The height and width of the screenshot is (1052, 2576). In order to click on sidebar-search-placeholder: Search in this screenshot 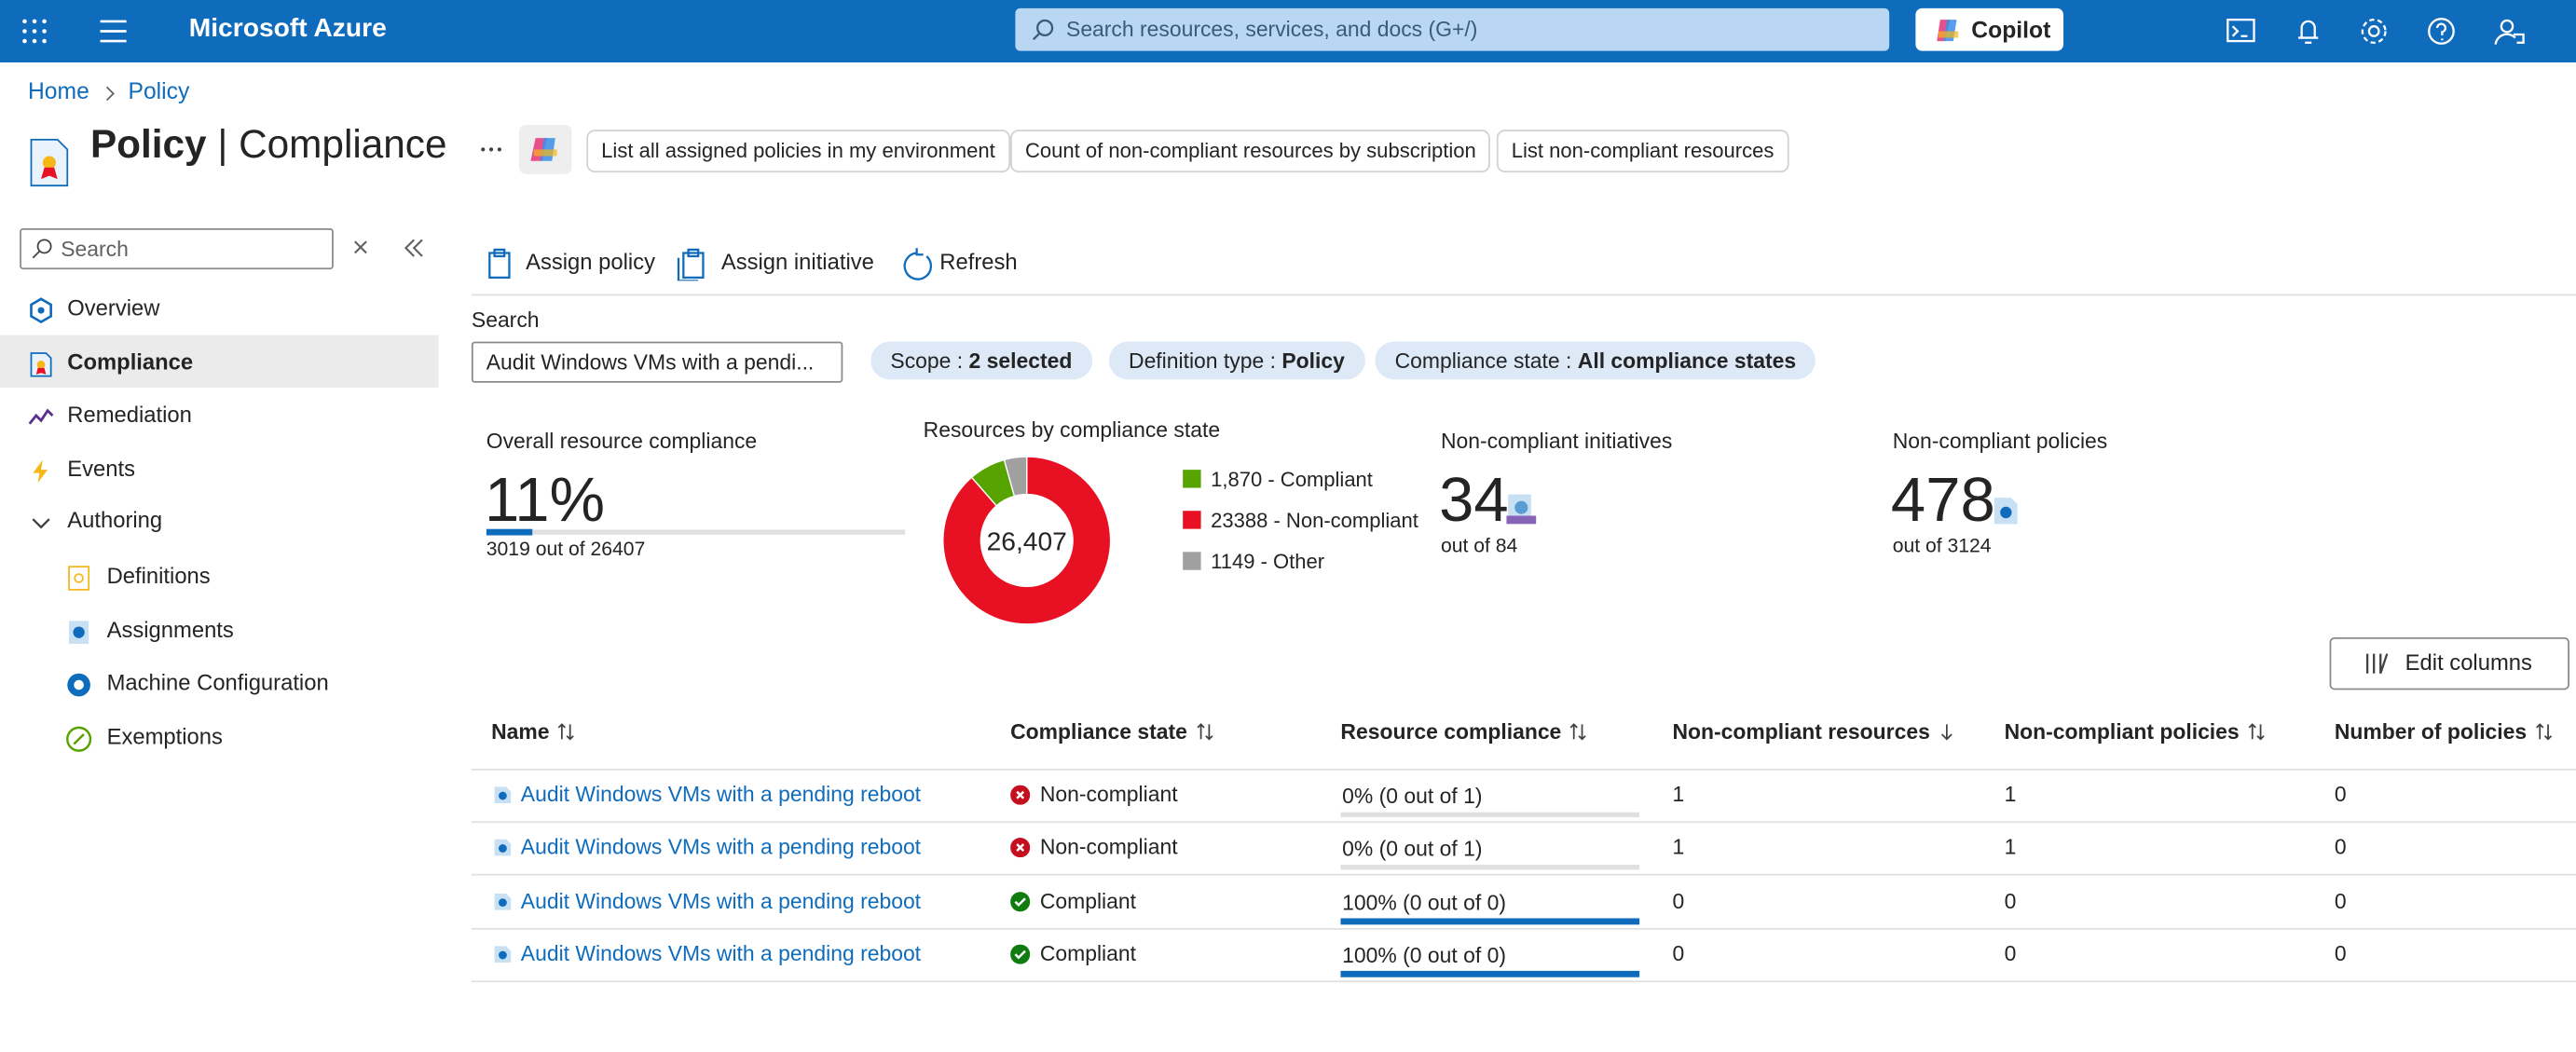, I will do `click(95, 249)`.